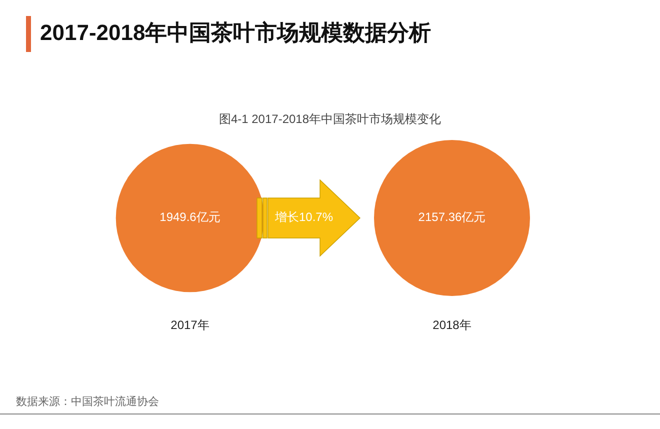 The height and width of the screenshot is (429, 660). I want to click on source-note: 数据来源：中国茶叶流通协会, so click(87, 401).